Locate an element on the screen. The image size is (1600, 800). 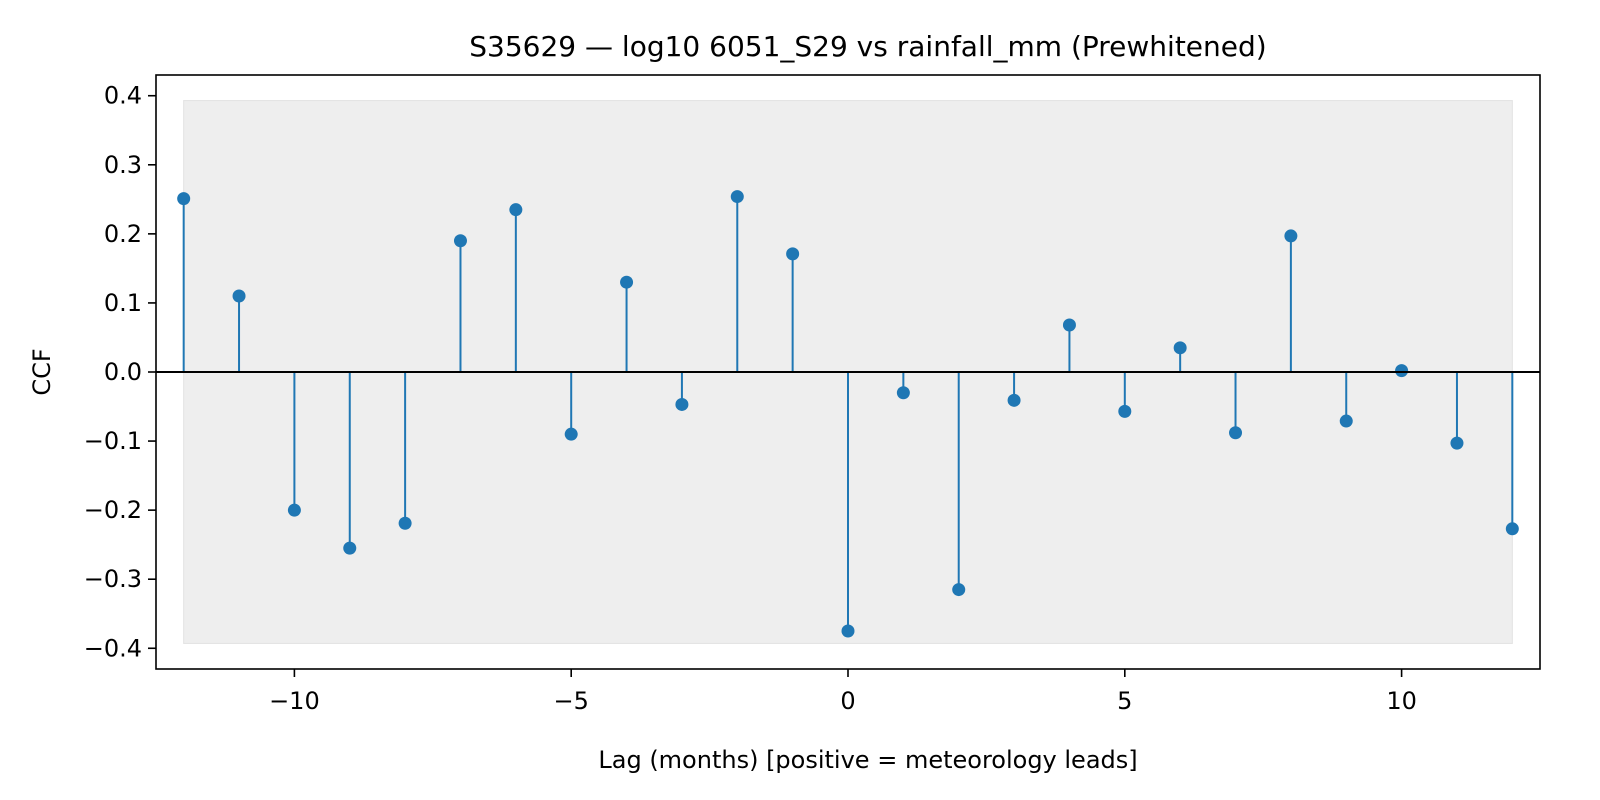
x-tick-label: −10 is located at coordinates (294, 701).